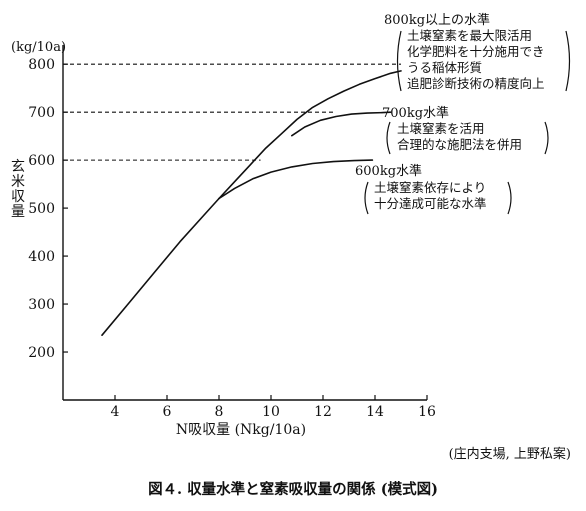  I want to click on x-tick-label: 4, so click(115, 412).